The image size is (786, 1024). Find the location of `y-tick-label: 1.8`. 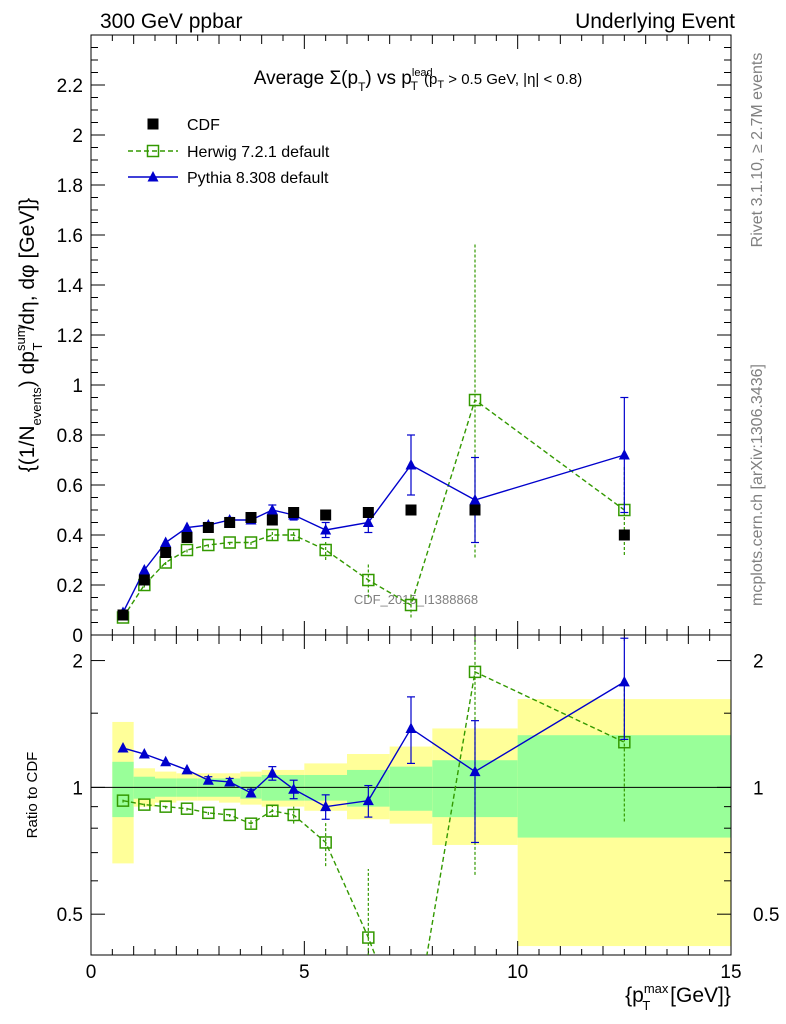

y-tick-label: 1.8 is located at coordinates (70, 186).